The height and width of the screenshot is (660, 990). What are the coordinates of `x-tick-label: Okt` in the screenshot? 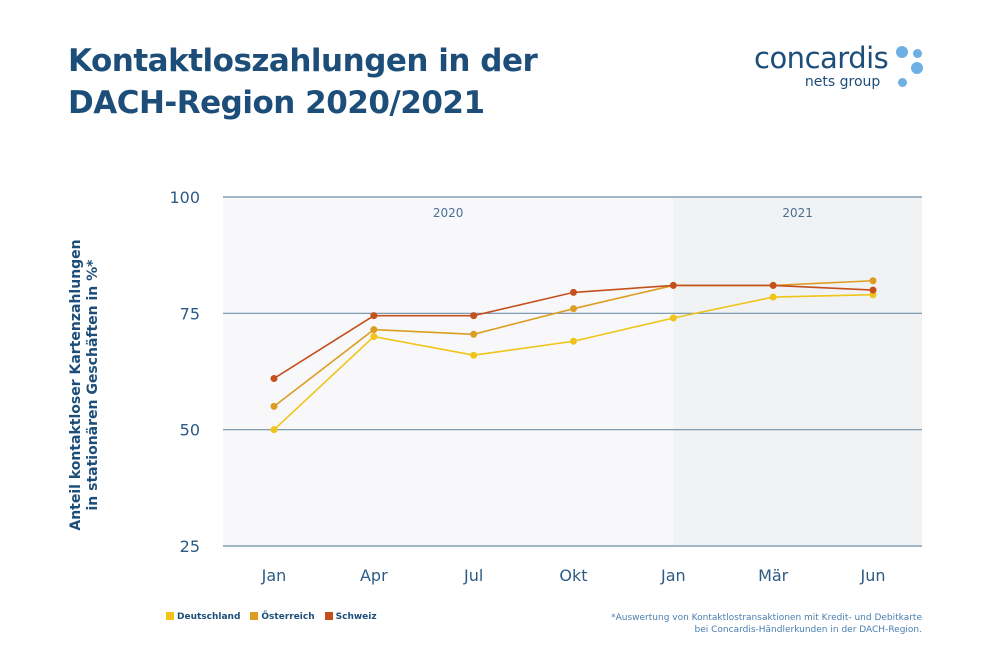 It's located at (573, 575).